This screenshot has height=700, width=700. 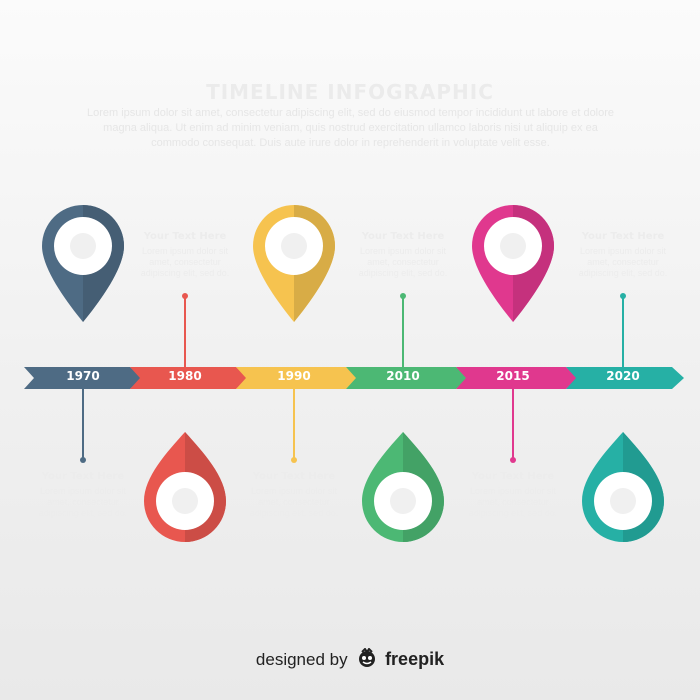 I want to click on gear-icon, so click(x=623, y=501).